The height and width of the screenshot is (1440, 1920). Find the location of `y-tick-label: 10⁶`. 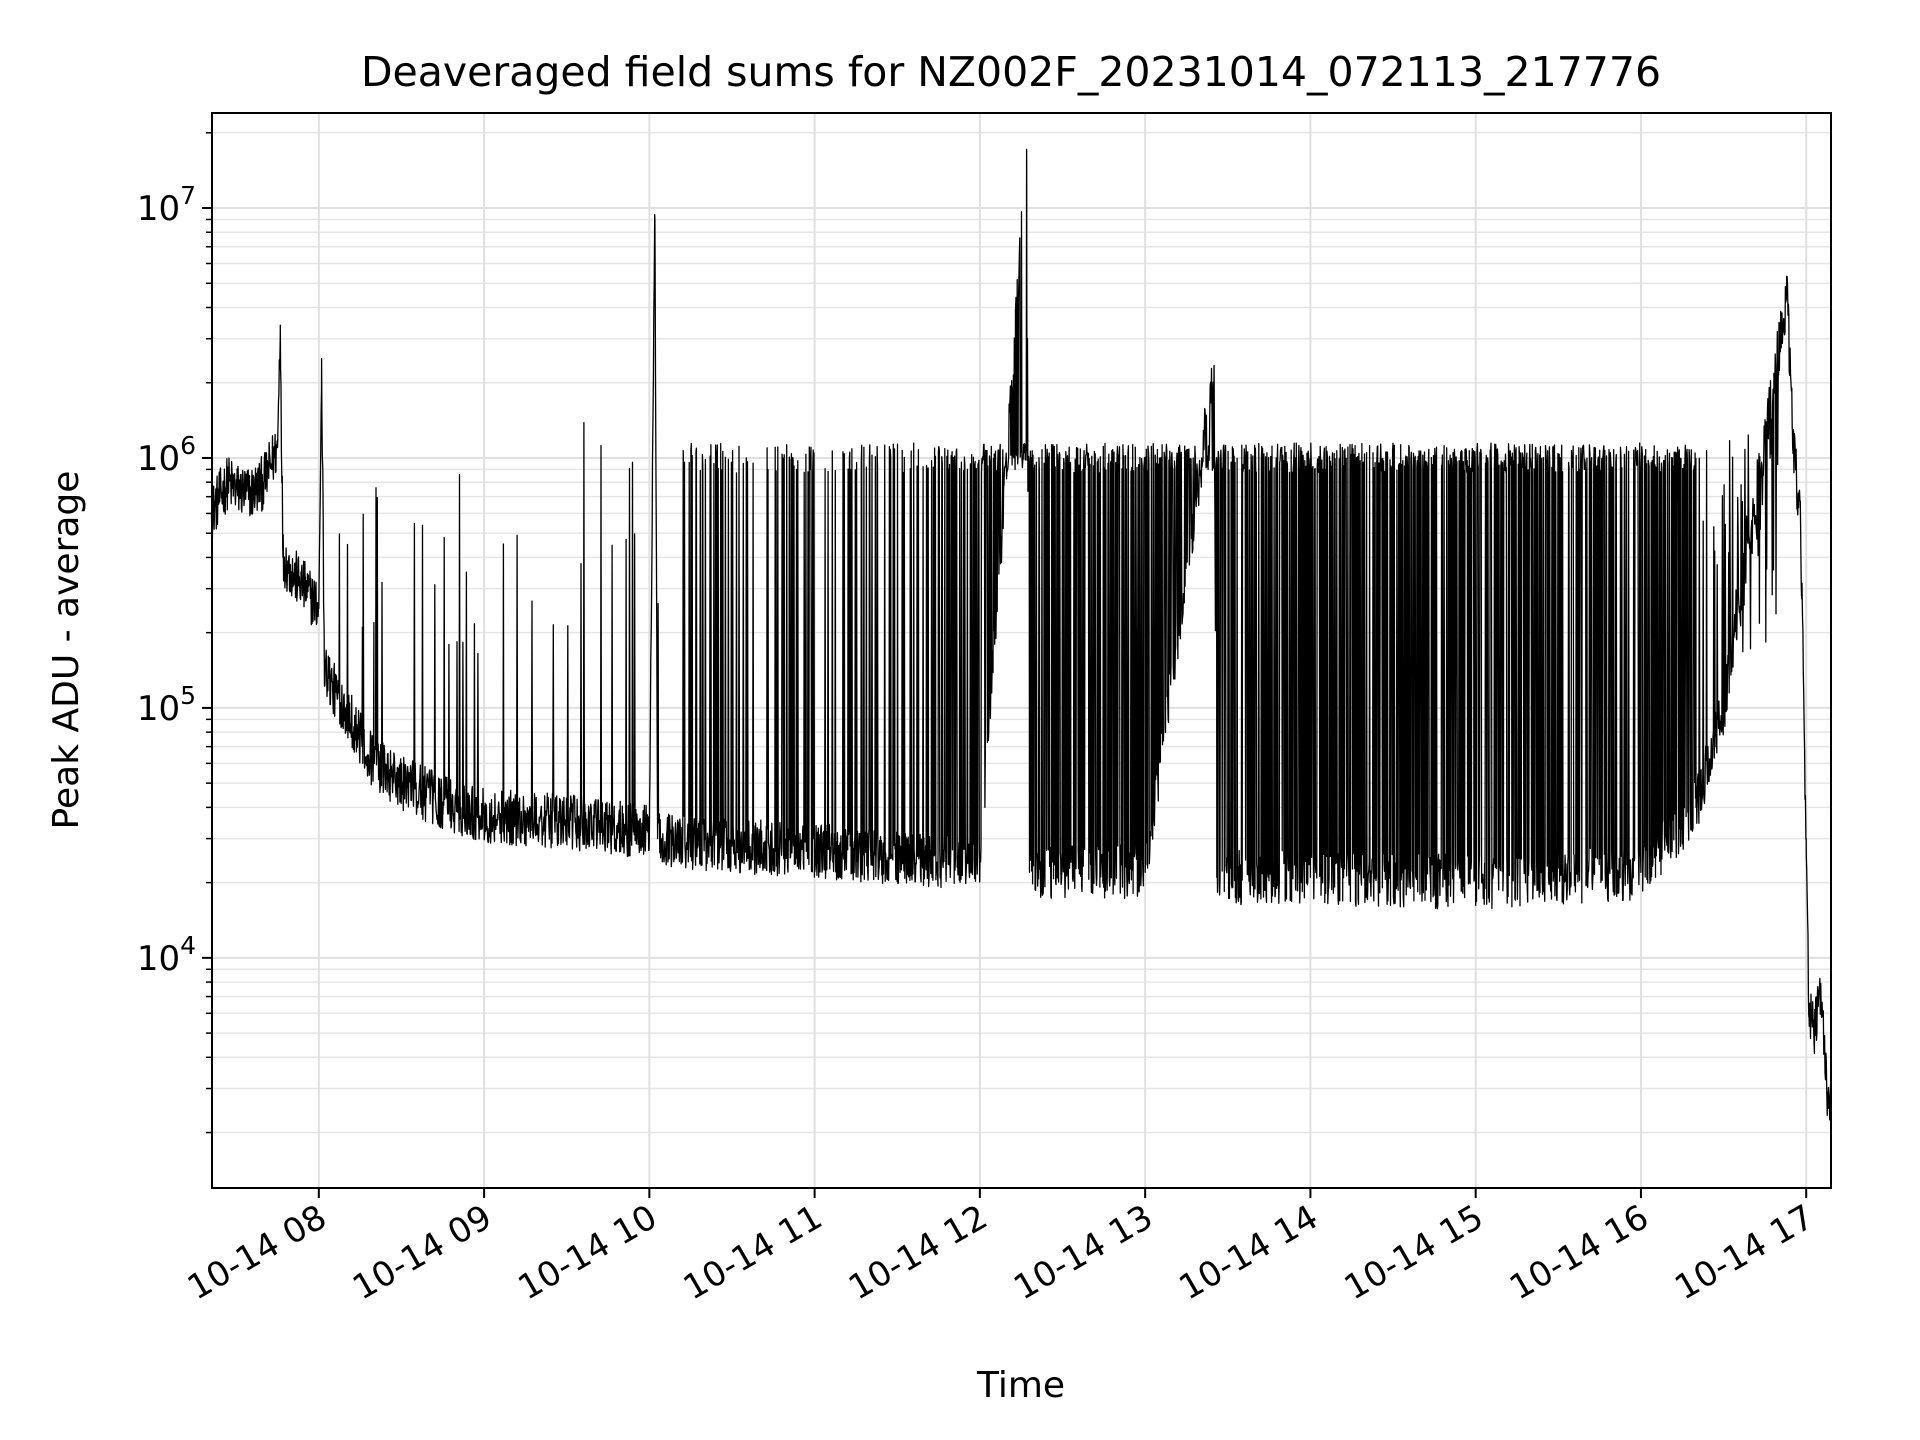

y-tick-label: 10⁶ is located at coordinates (166, 455).